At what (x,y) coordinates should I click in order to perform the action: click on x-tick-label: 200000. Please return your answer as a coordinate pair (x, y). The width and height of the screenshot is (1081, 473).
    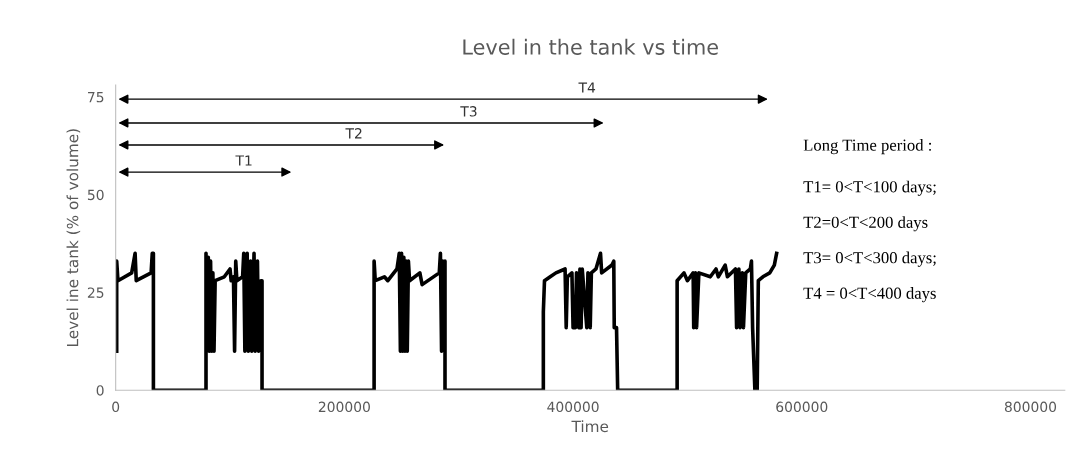
    Looking at the image, I should click on (344, 407).